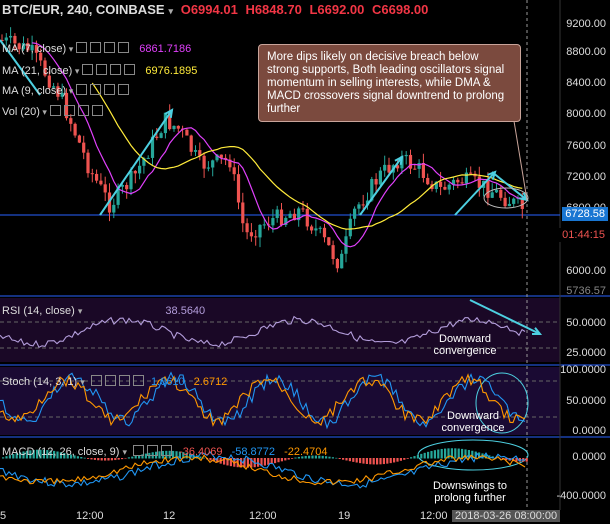  Describe the element at coordinates (83, 9) in the screenshot. I see `symbol-title: BTC/EUR, 240, COINBASE` at that location.